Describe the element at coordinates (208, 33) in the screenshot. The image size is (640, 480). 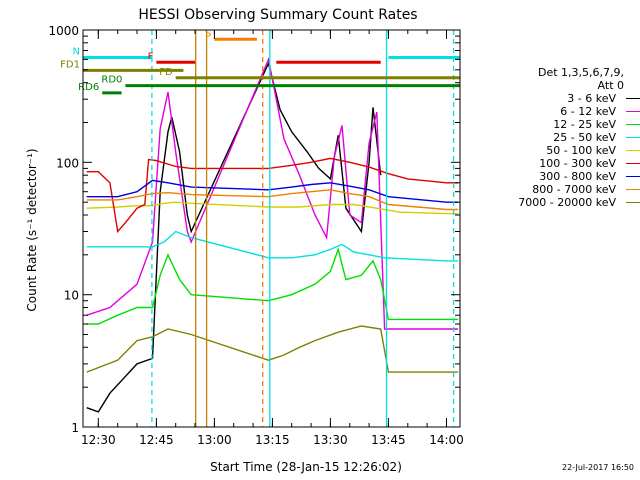
I see `interval-label-2: S` at that location.